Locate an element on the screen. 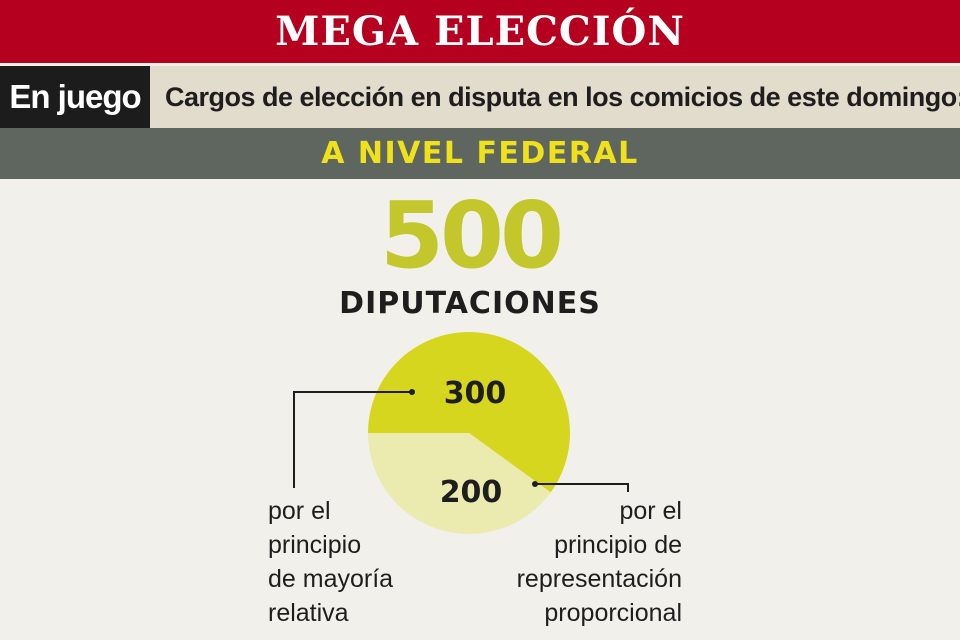 This screenshot has width=960, height=640. slice-label-300: 300 is located at coordinates (475, 393).